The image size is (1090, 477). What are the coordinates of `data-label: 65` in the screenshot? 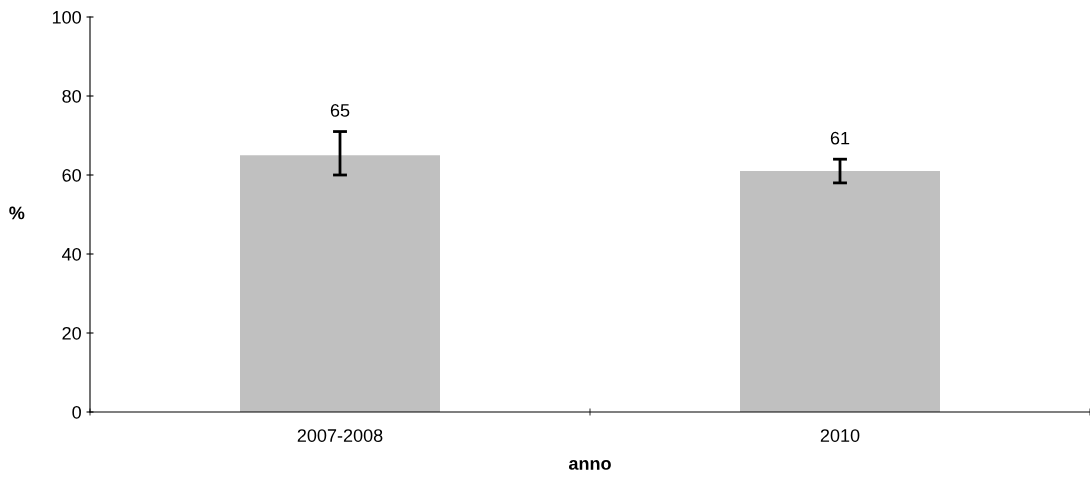 It's located at (340, 110).